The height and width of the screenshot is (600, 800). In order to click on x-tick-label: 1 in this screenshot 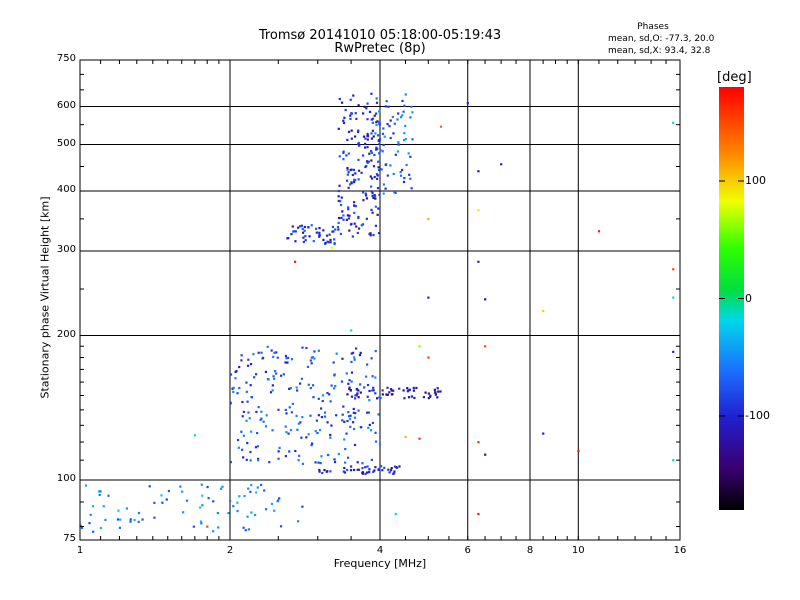, I will do `click(80, 550)`.